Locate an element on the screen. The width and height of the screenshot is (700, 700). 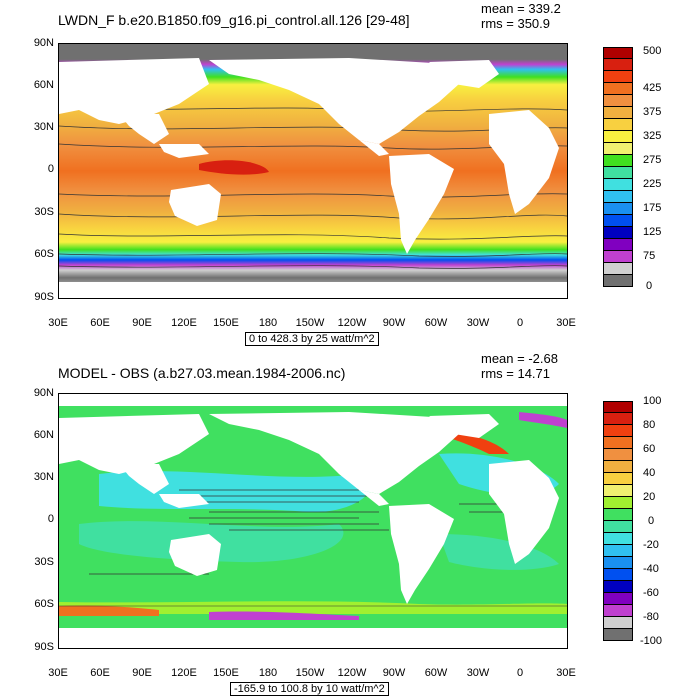
rms-value: rms = 350.9 is located at coordinates (516, 23).